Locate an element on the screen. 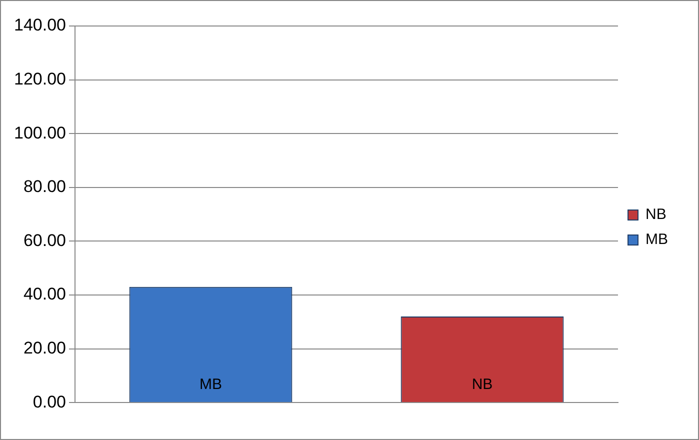  y-tick-label: 120.00 is located at coordinates (40, 78).